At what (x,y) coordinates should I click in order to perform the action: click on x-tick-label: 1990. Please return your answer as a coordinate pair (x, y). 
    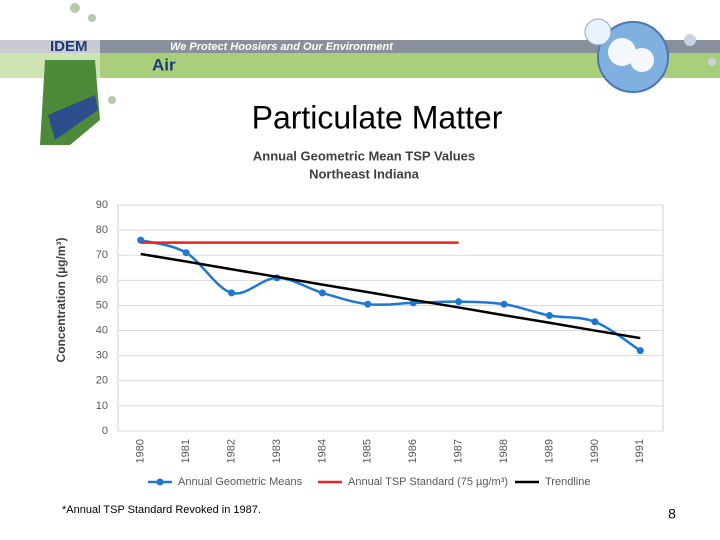
    Looking at the image, I should click on (595, 451).